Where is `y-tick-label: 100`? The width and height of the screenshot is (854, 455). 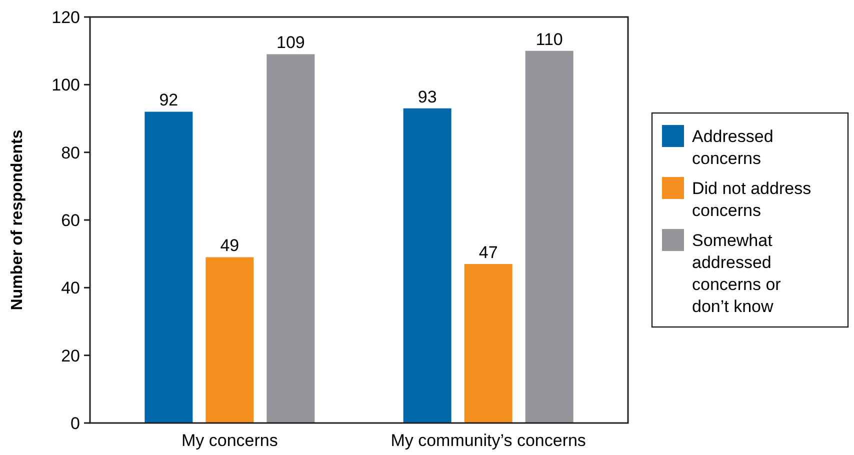 y-tick-label: 100 is located at coordinates (66, 85).